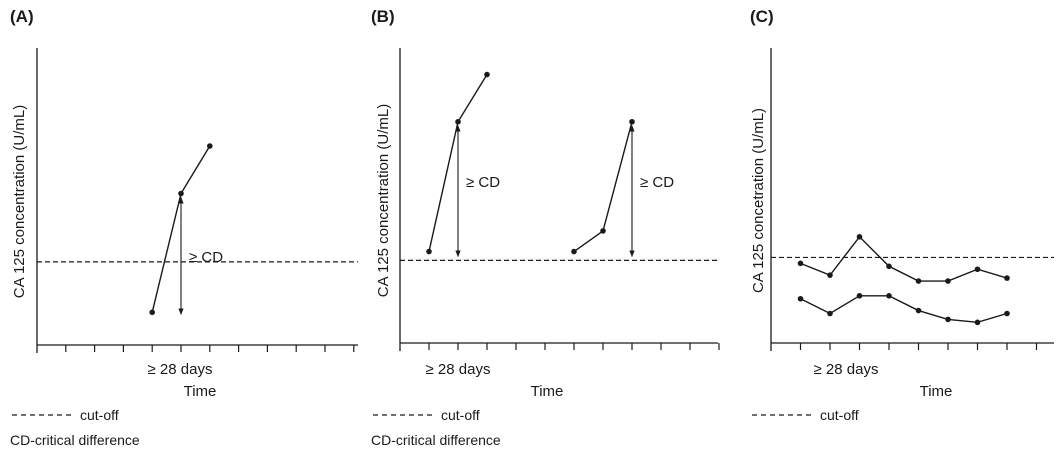 The image size is (1064, 454). Describe the element at coordinates (758, 200) in the screenshot. I see `y-axis-label: CA 125 concetration (U/mL)` at that location.